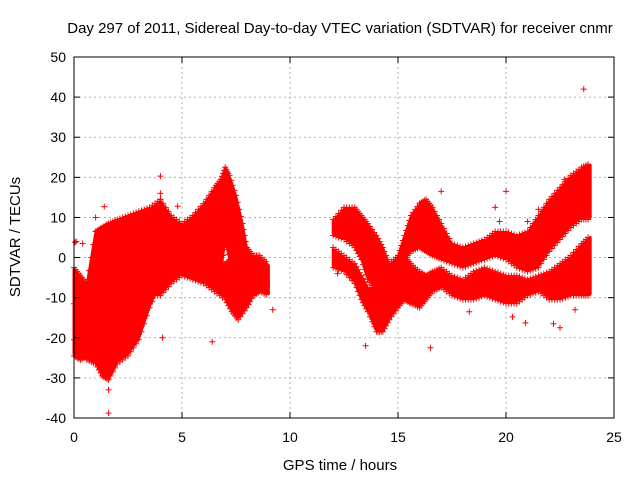  What do you see at coordinates (290, 437) in the screenshot?
I see `x-tick-label: 10` at bounding box center [290, 437].